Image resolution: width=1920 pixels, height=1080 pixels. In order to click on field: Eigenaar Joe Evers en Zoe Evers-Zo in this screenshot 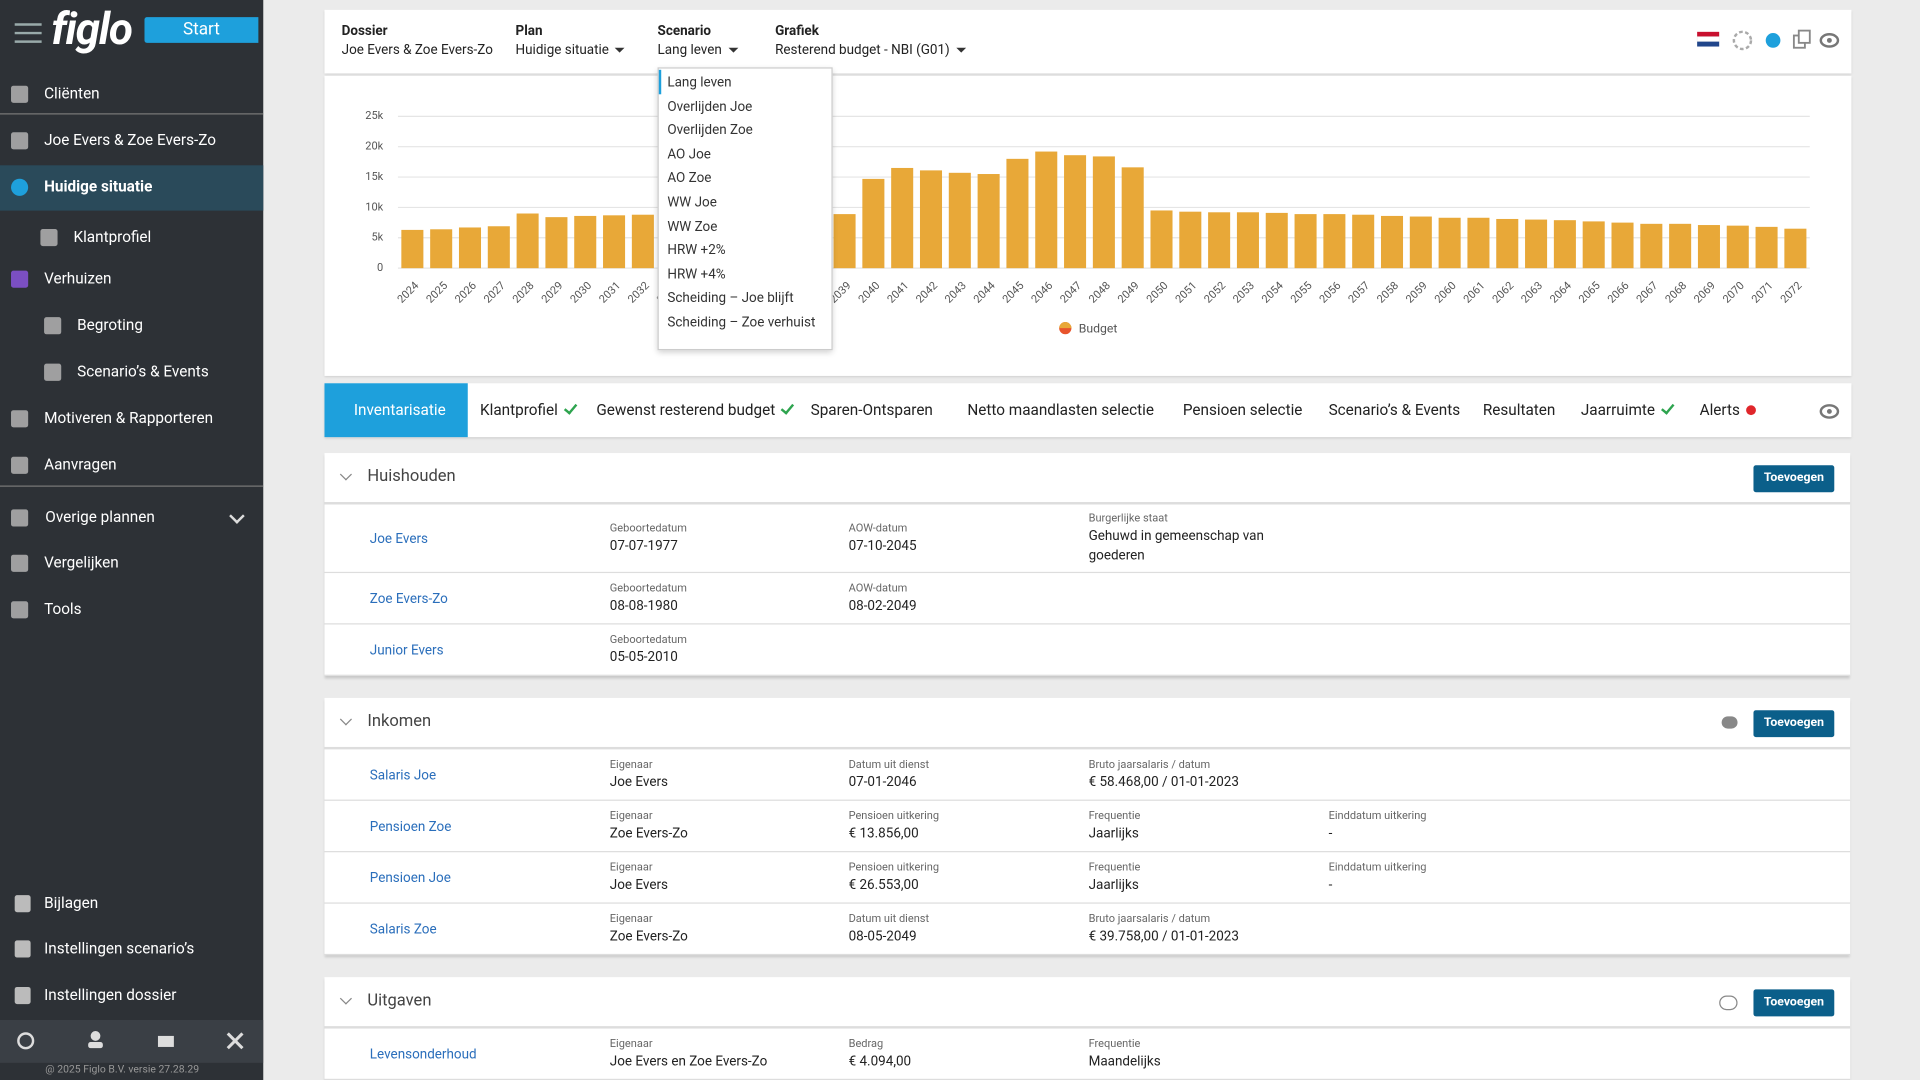, I will do `click(702, 1054)`.